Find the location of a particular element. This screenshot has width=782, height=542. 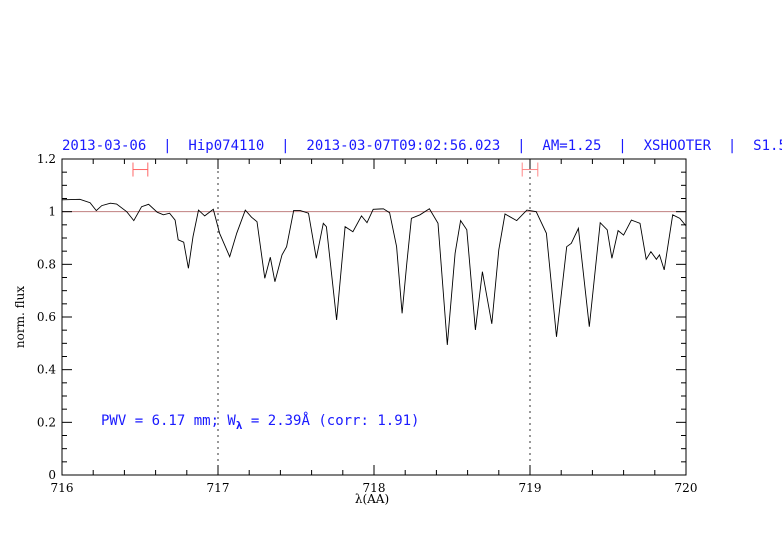

x-tick-label: 718 is located at coordinates (374, 488).